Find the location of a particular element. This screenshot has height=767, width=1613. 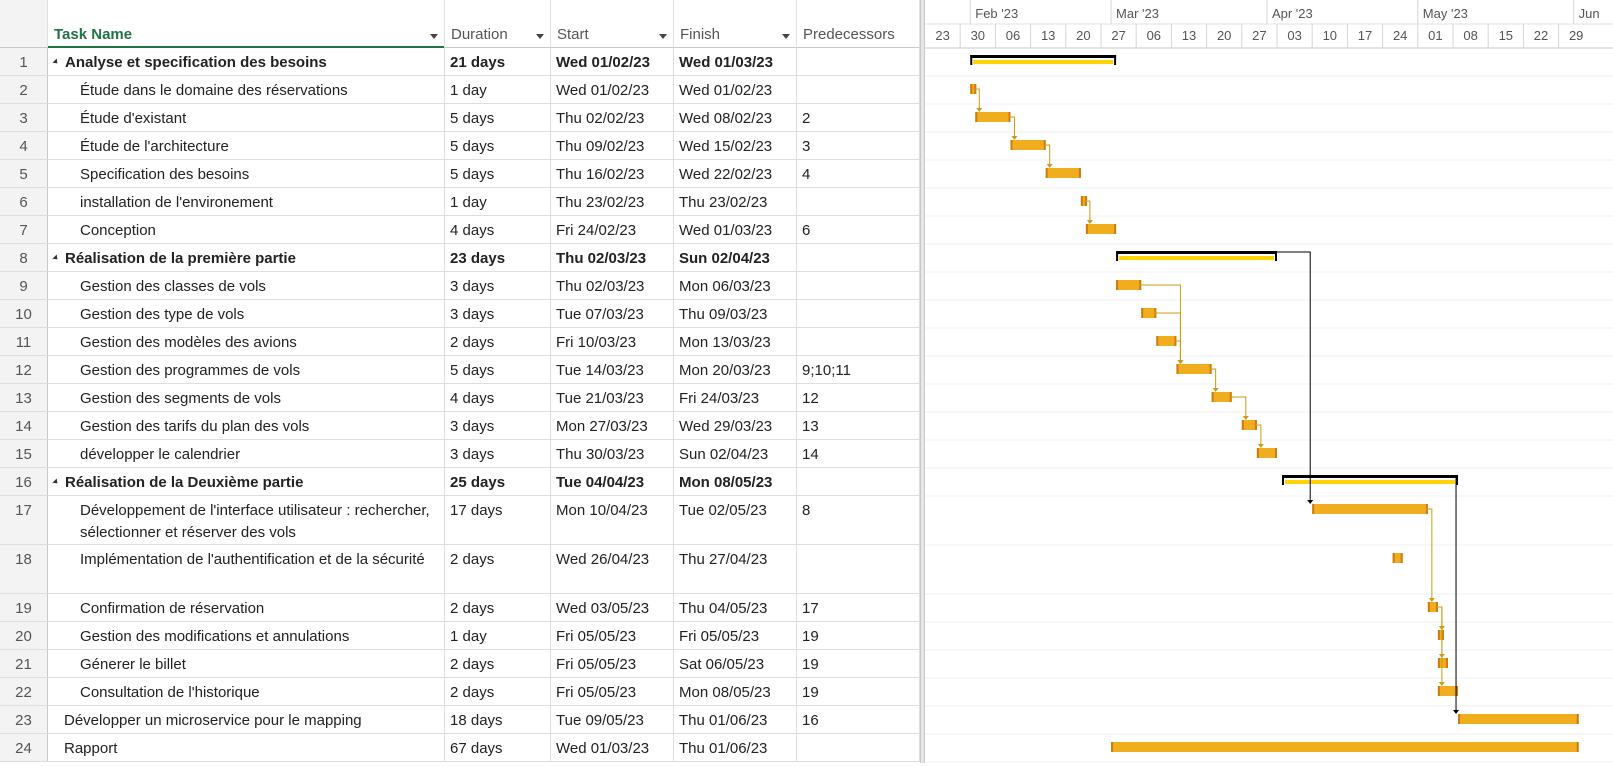

row-number: 19 is located at coordinates (24, 607).